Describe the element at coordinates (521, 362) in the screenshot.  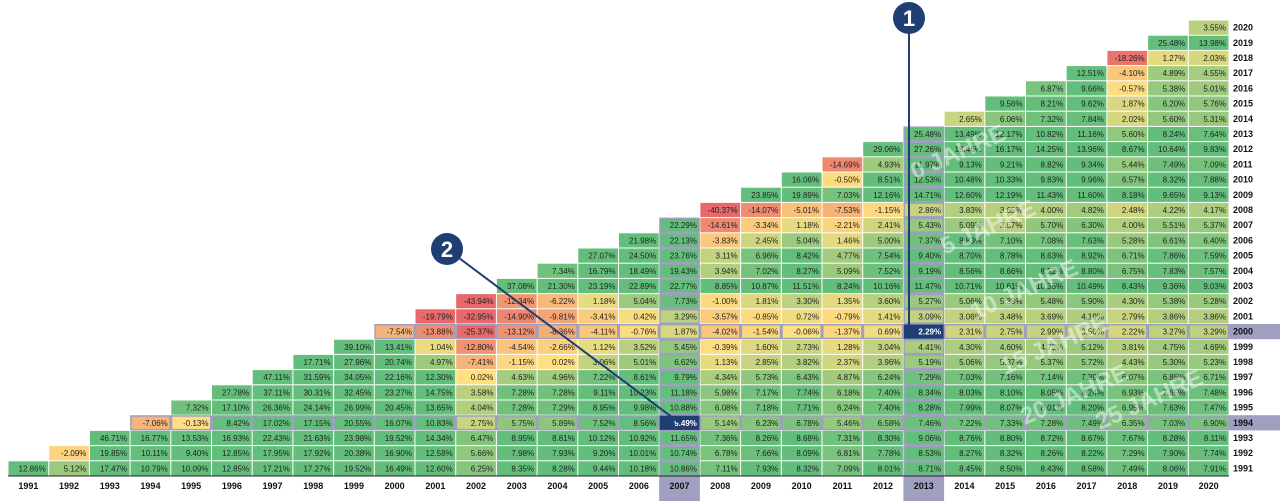
I see `cell-value-label: -1.15%` at that location.